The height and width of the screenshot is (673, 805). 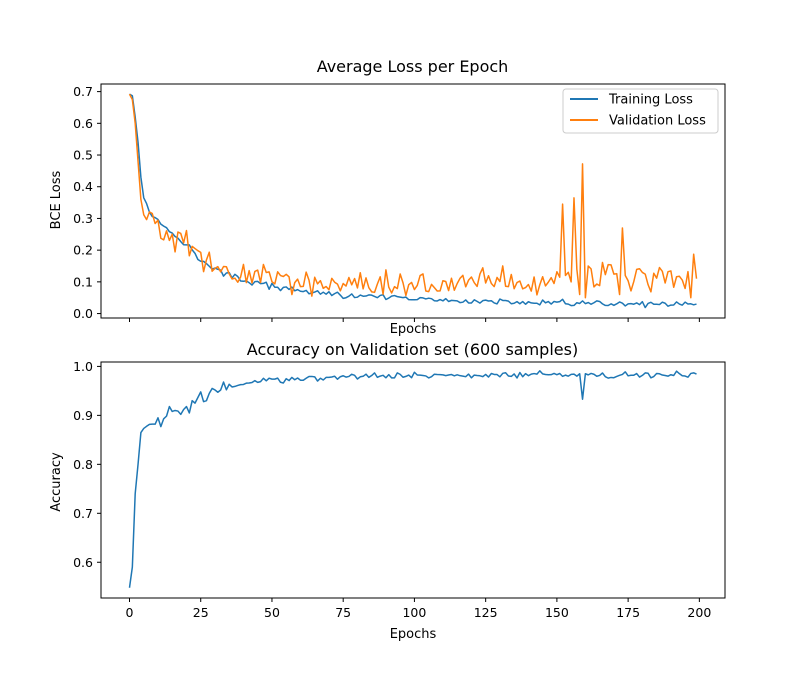 I want to click on legend-label-validation-loss: Validation Loss, so click(x=657, y=121).